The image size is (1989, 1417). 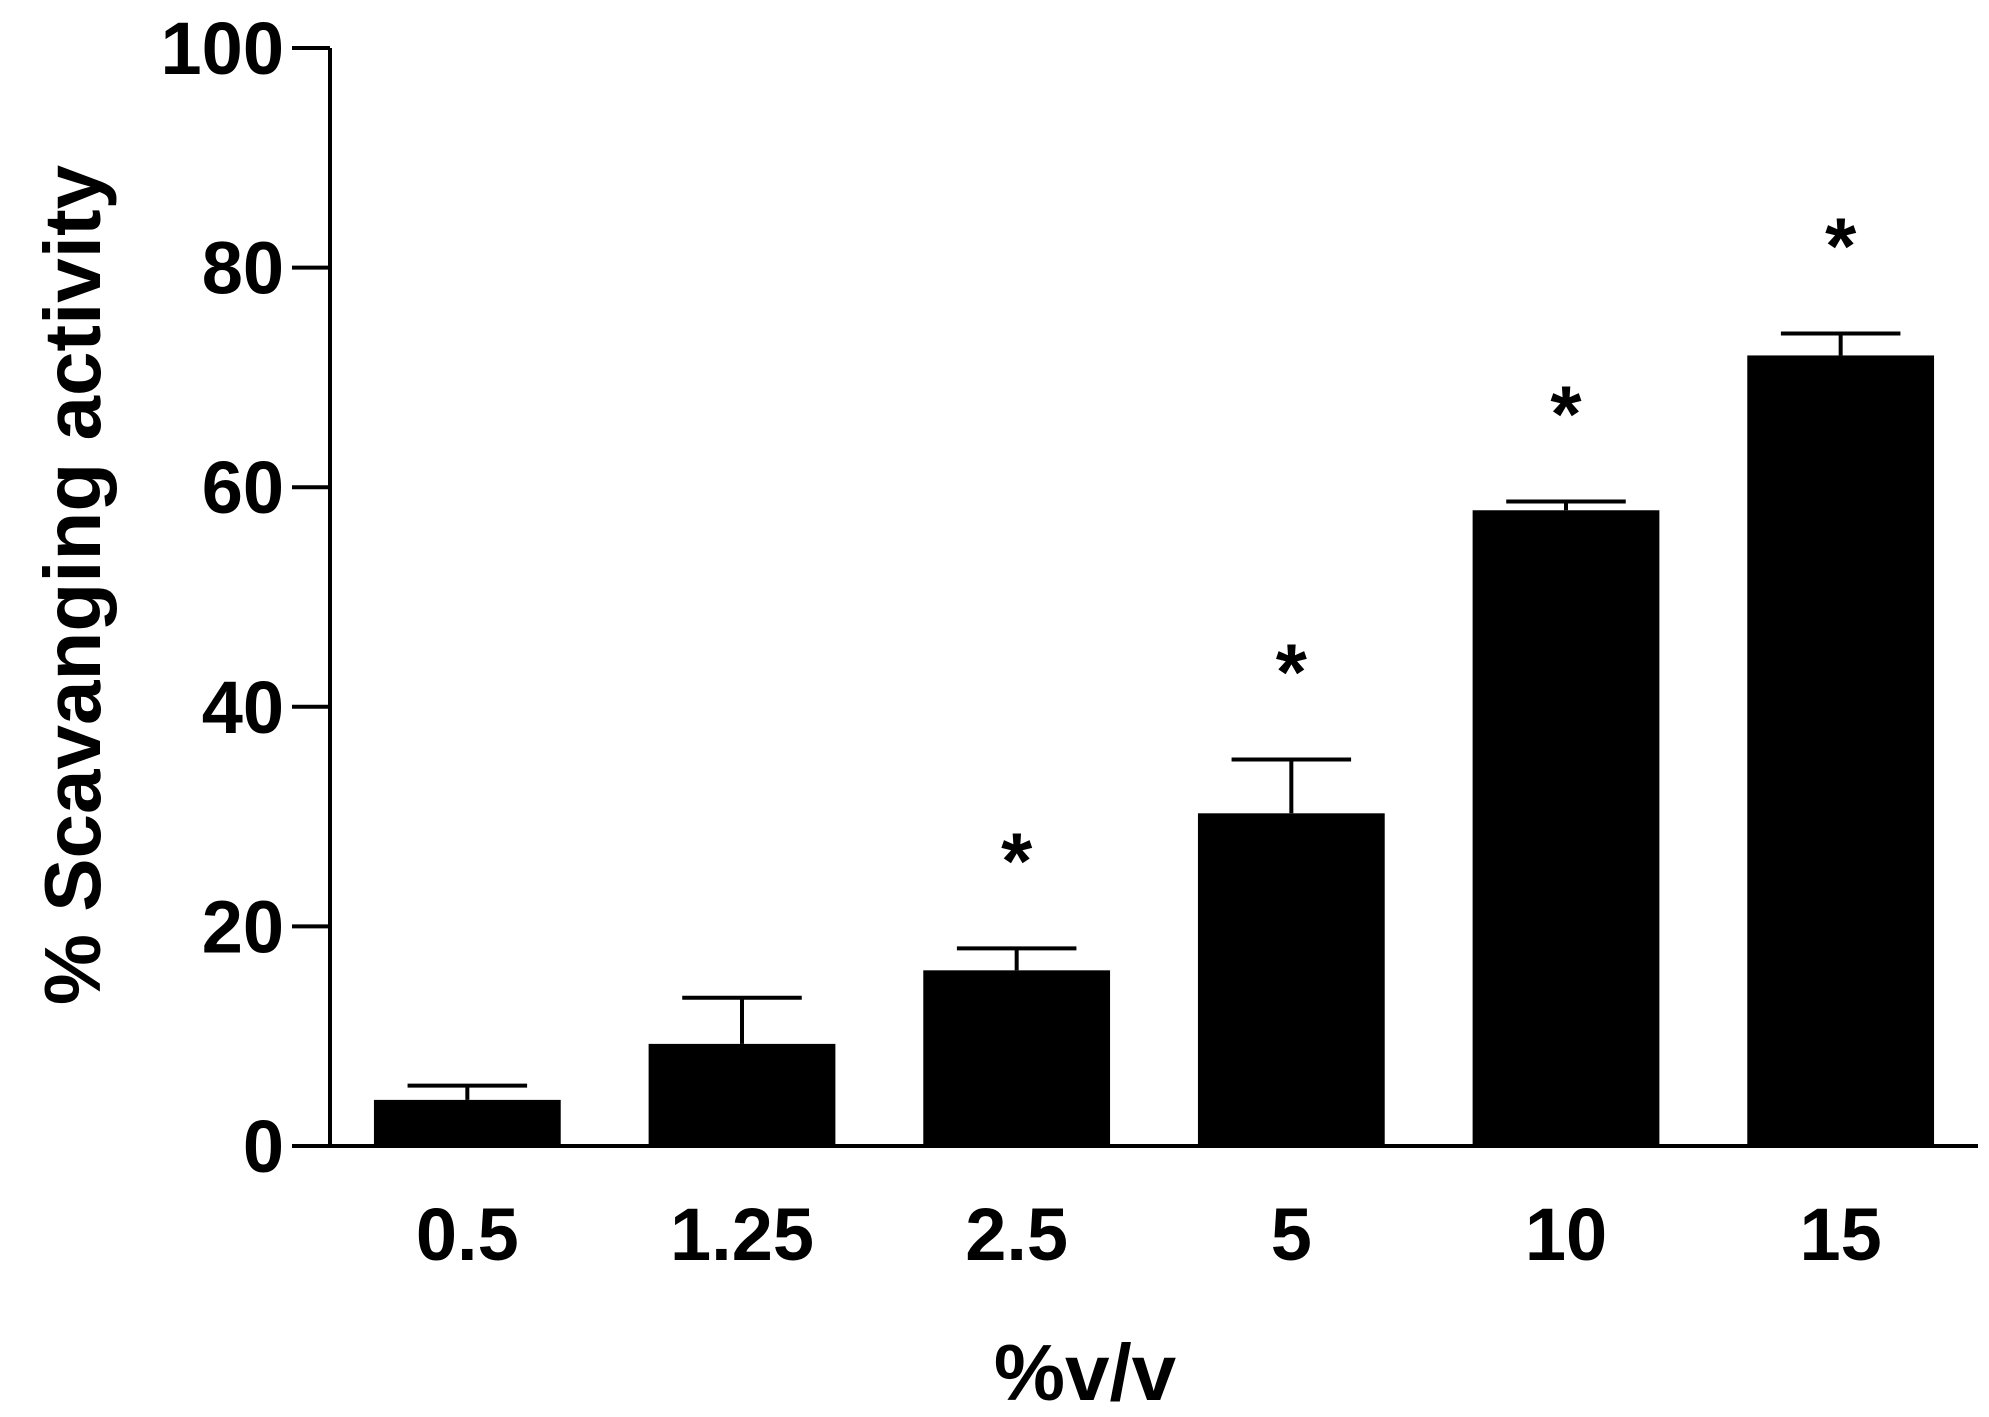 I want to click on x-tick-label: 10, so click(x=1566, y=1234).